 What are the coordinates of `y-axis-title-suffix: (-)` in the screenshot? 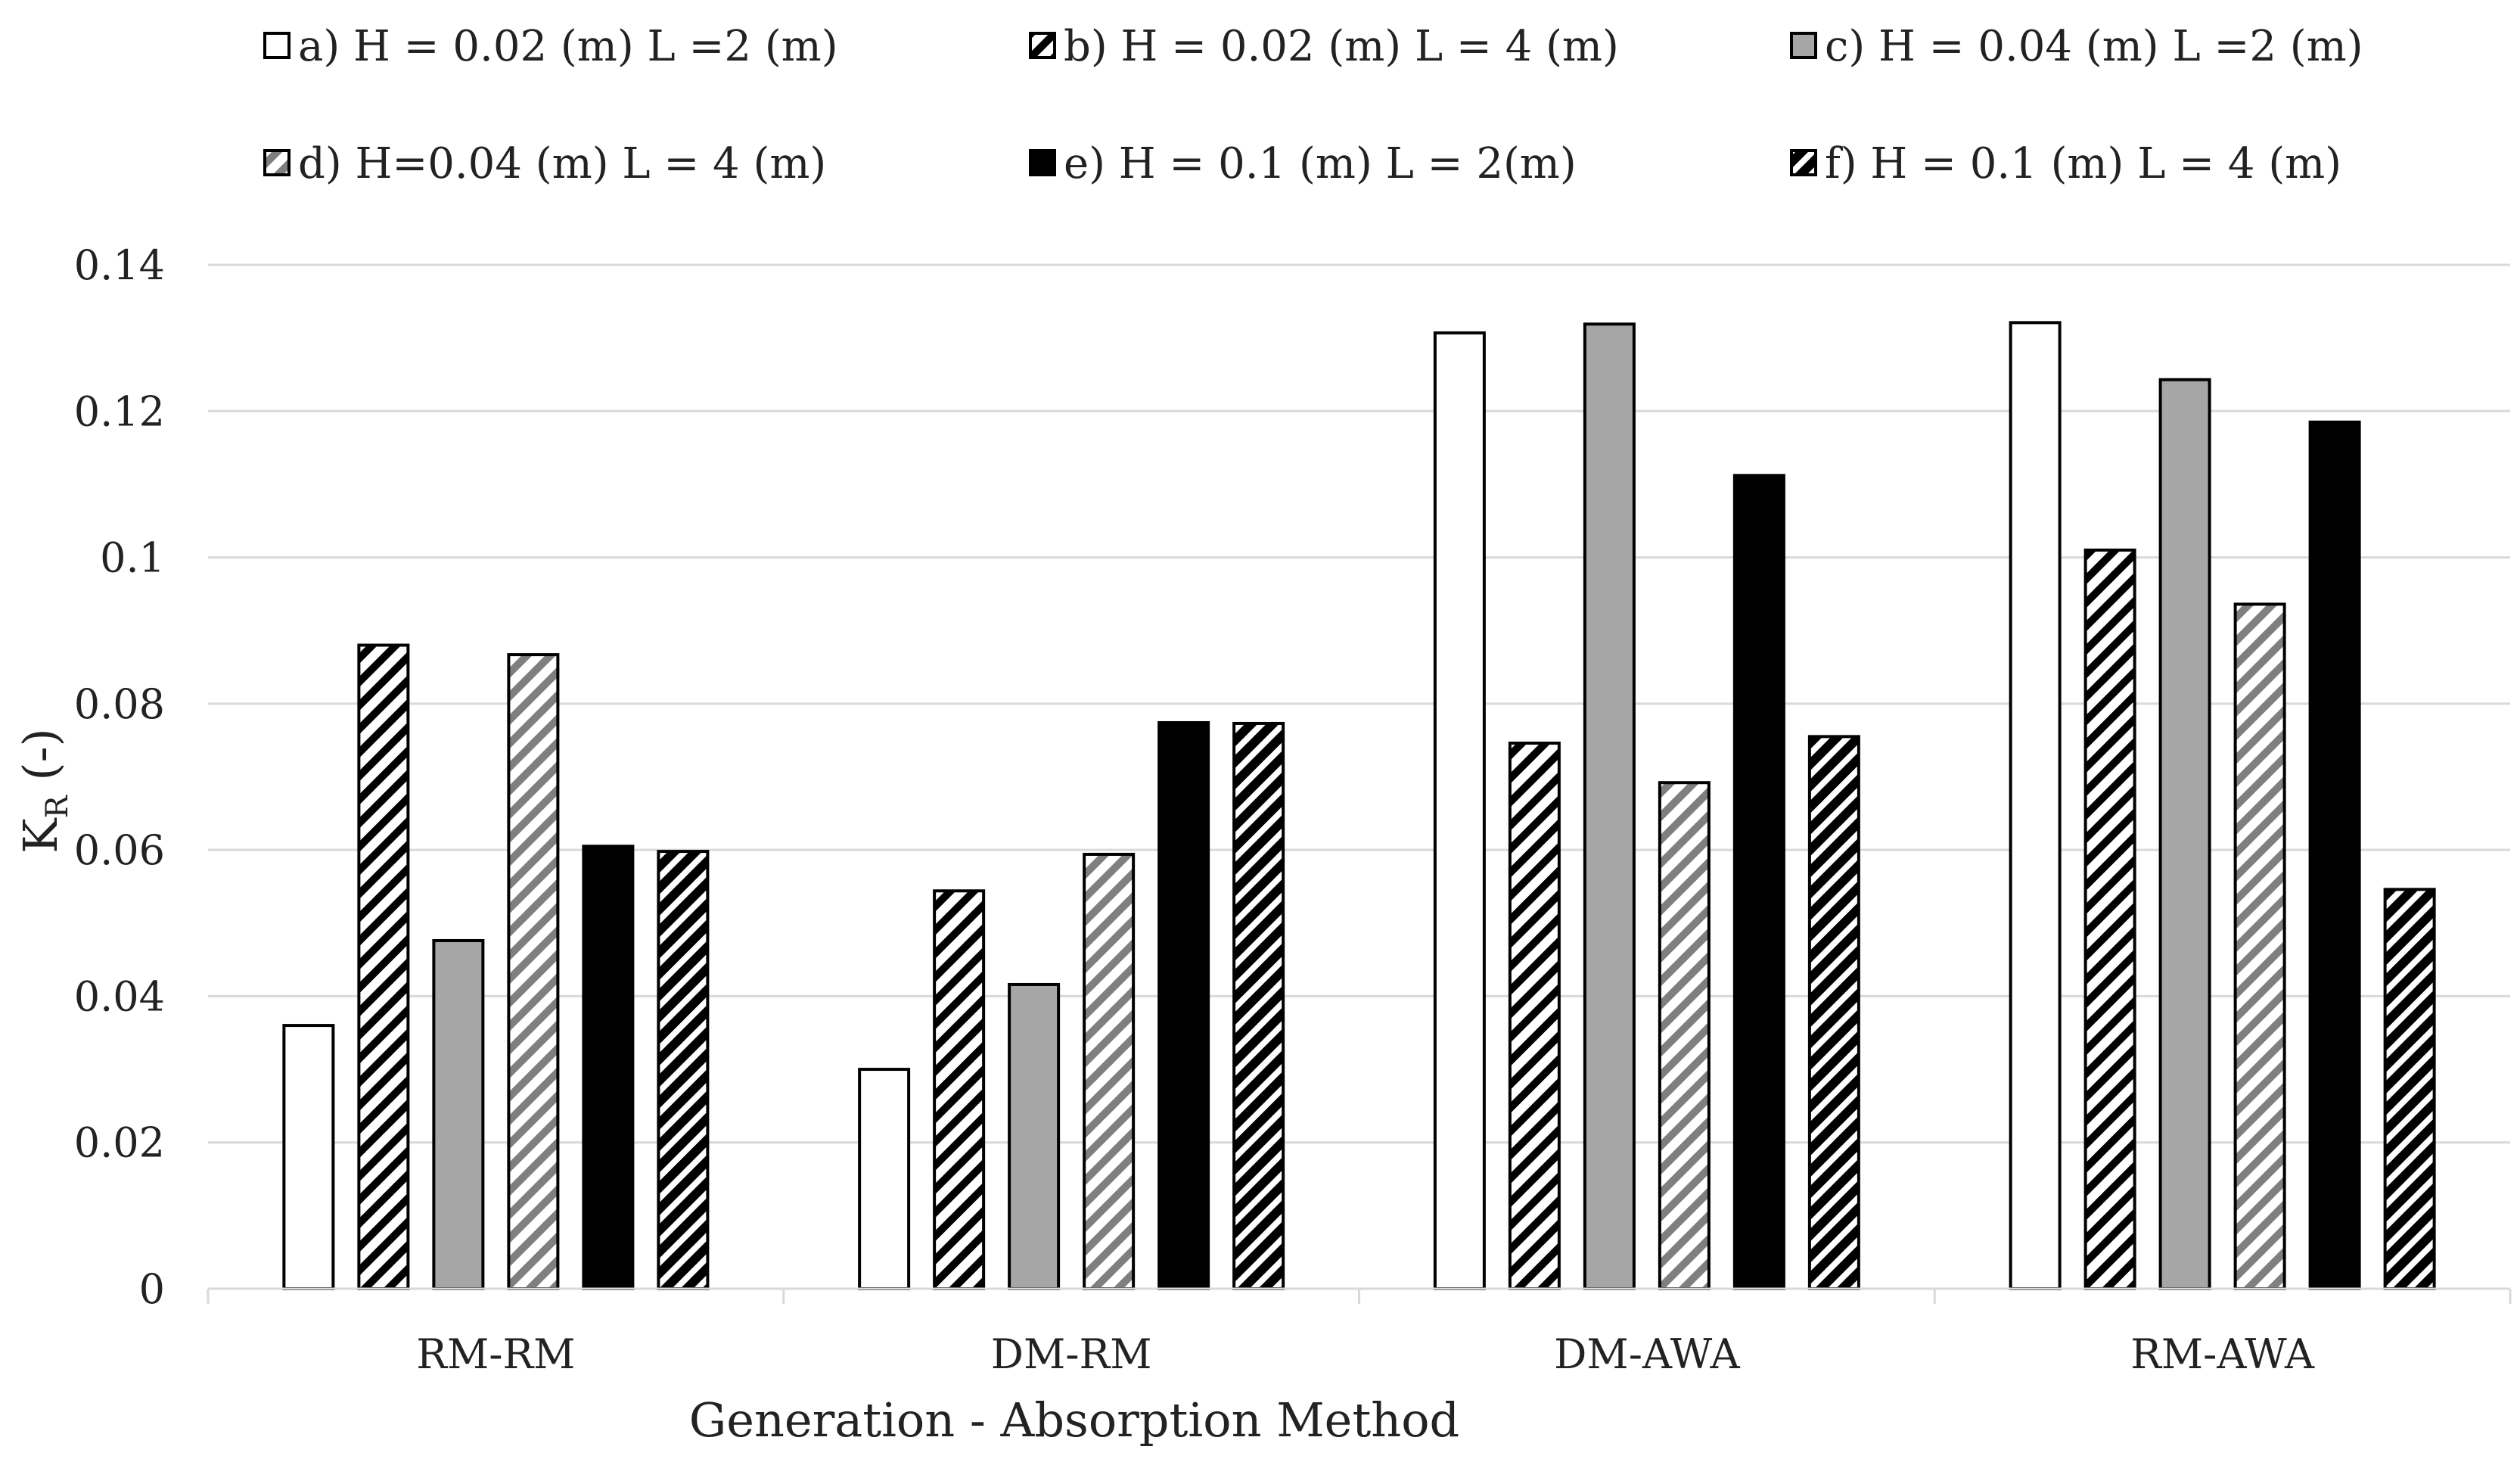 It's located at (40, 761).